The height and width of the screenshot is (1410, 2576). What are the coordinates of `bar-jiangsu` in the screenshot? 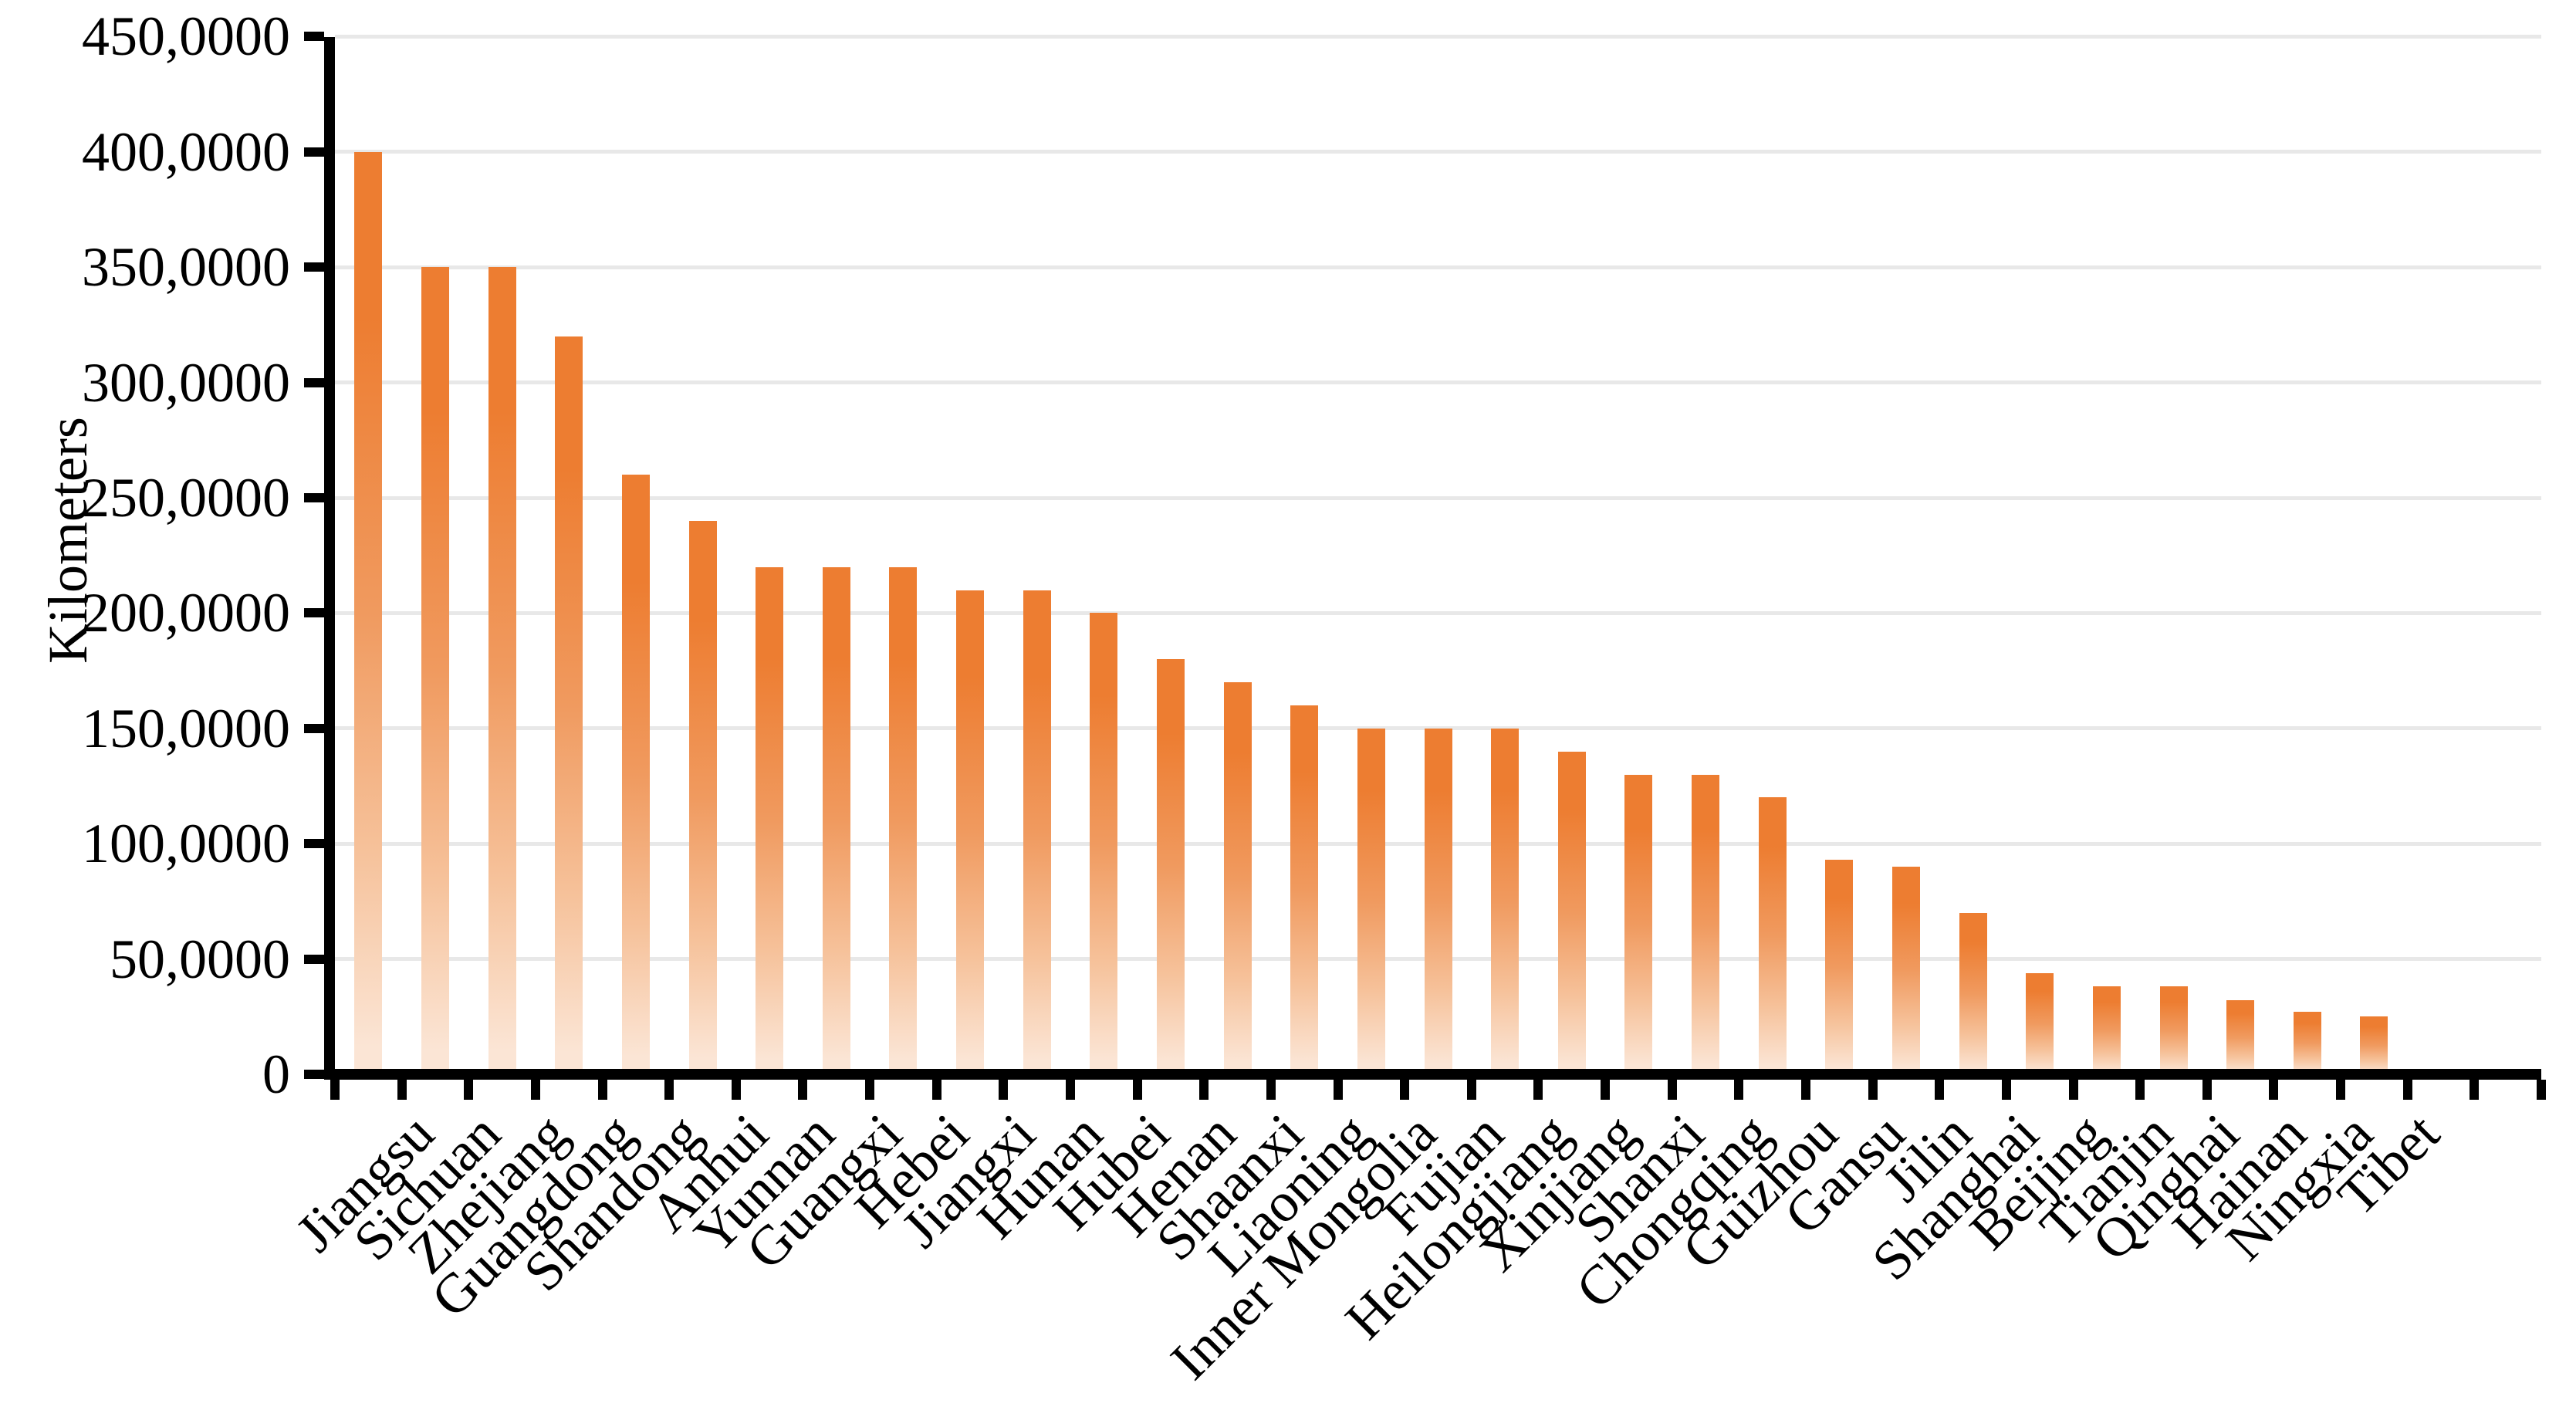 It's located at (368, 612).